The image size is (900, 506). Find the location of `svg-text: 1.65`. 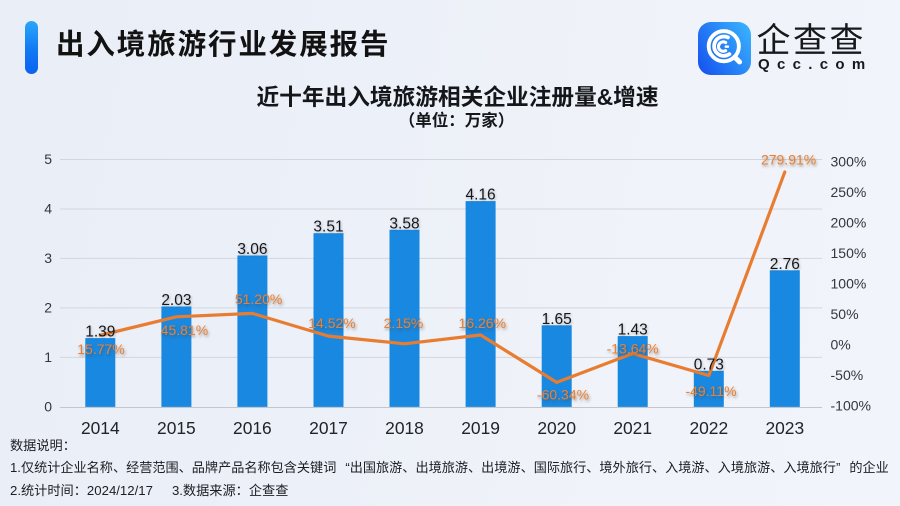

svg-text: 1.65 is located at coordinates (557, 319).